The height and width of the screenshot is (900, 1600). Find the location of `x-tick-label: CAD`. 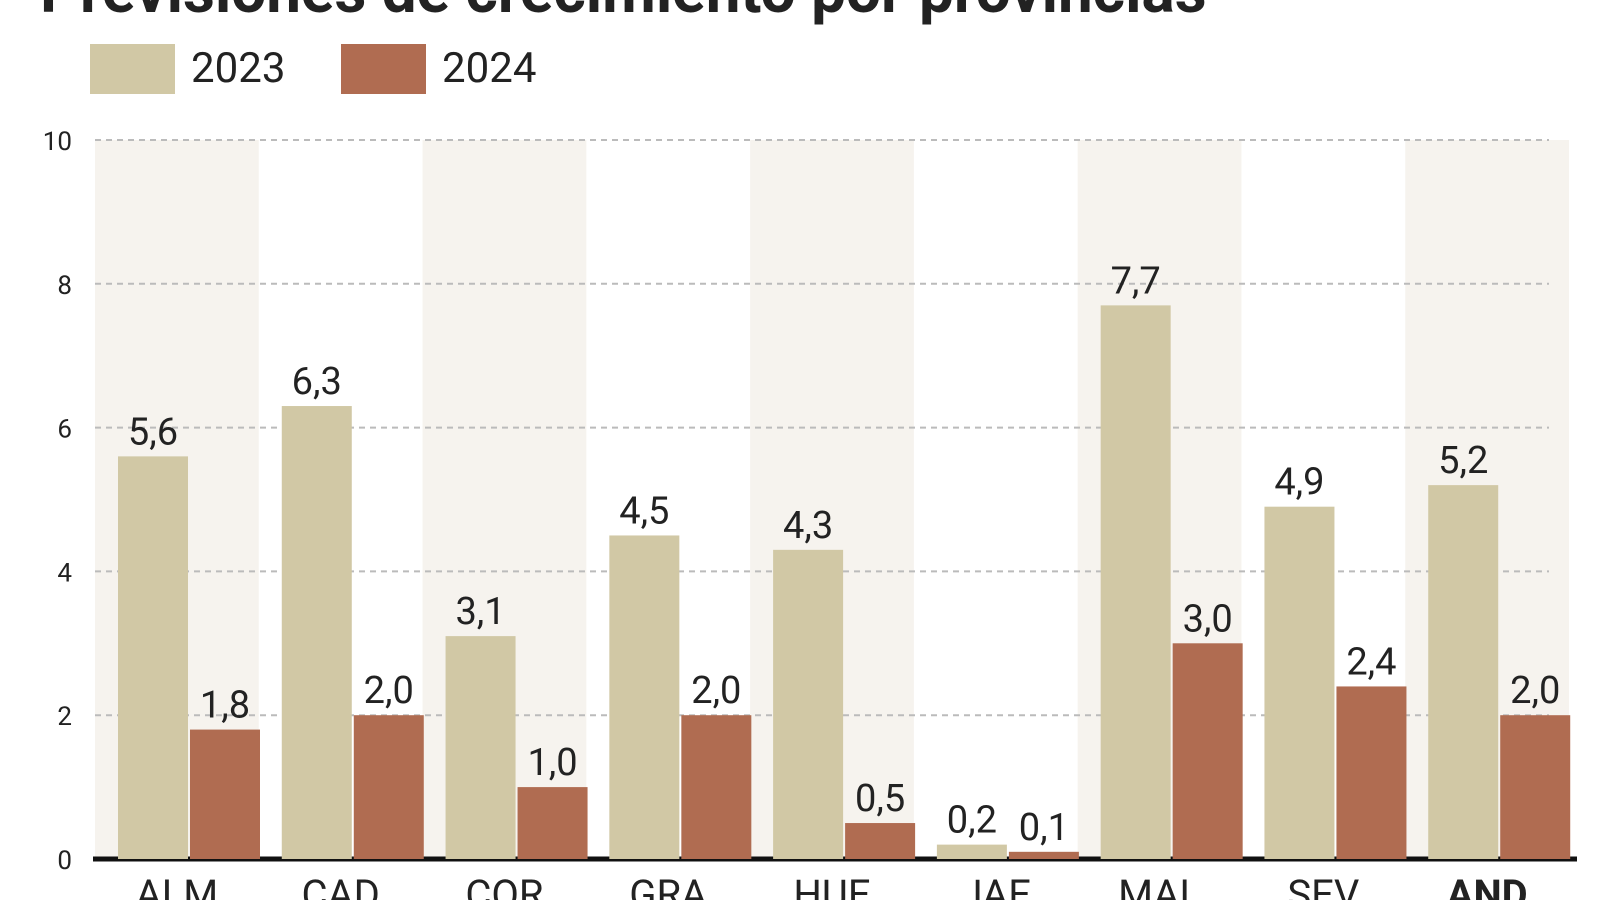

x-tick-label: CAD is located at coordinates (340, 885).